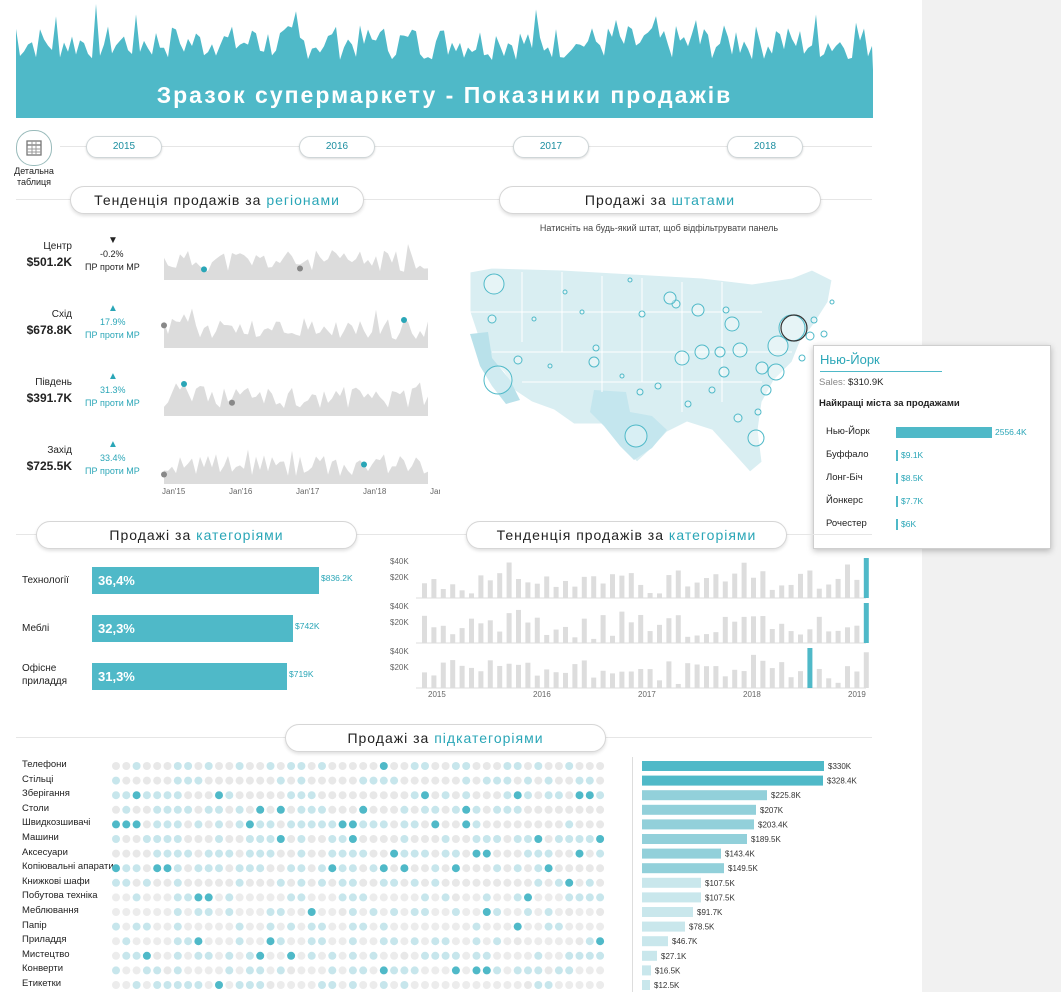 The image size is (1061, 992). Describe the element at coordinates (765, 147) in the screenshot. I see `year-button-2018: 2018` at that location.